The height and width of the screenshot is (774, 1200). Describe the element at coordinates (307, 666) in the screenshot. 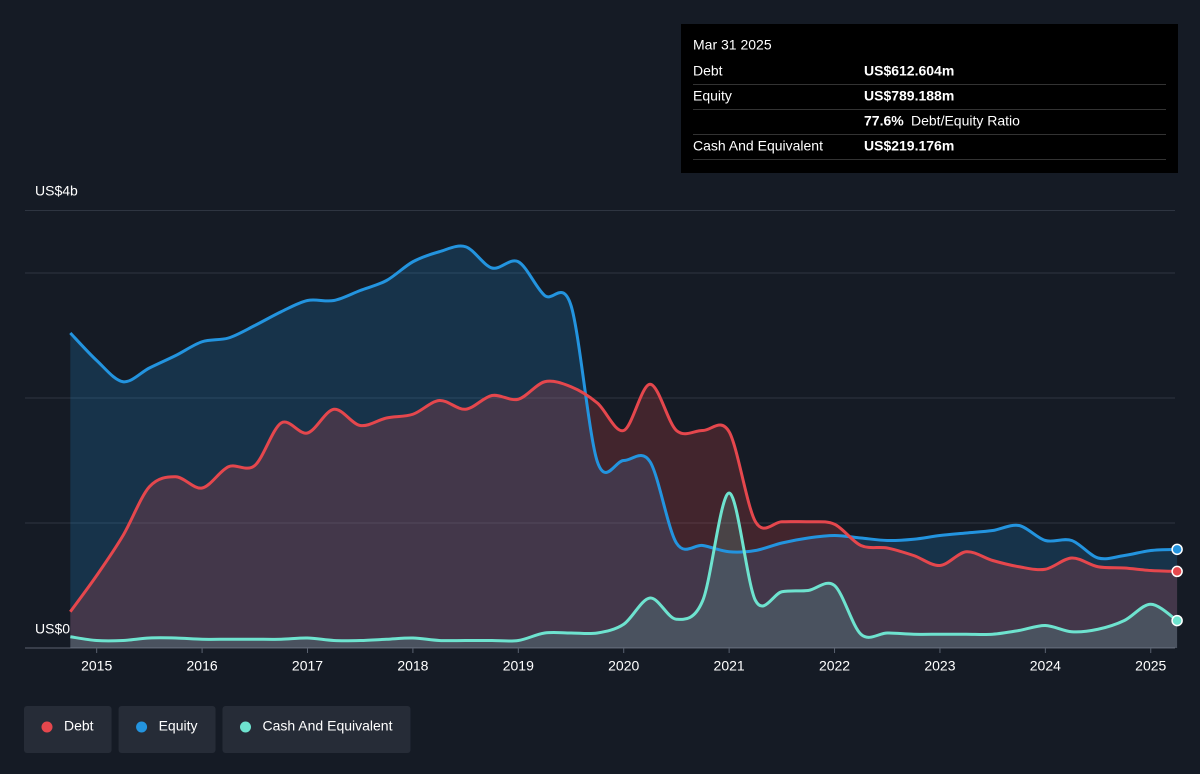

I see `x-tick-label: 2017` at that location.